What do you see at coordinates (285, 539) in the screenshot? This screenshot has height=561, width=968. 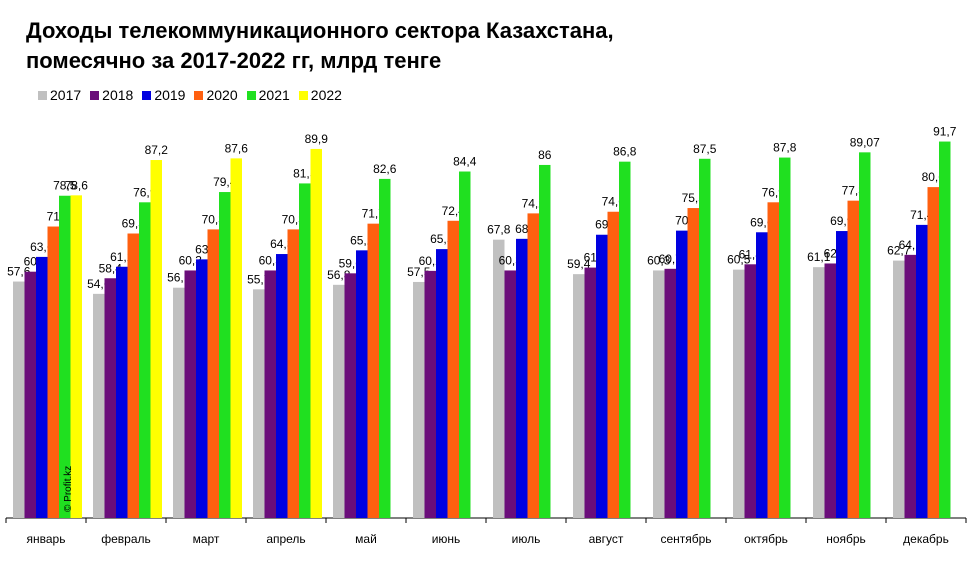 I see `x-tick-label: апрель` at bounding box center [285, 539].